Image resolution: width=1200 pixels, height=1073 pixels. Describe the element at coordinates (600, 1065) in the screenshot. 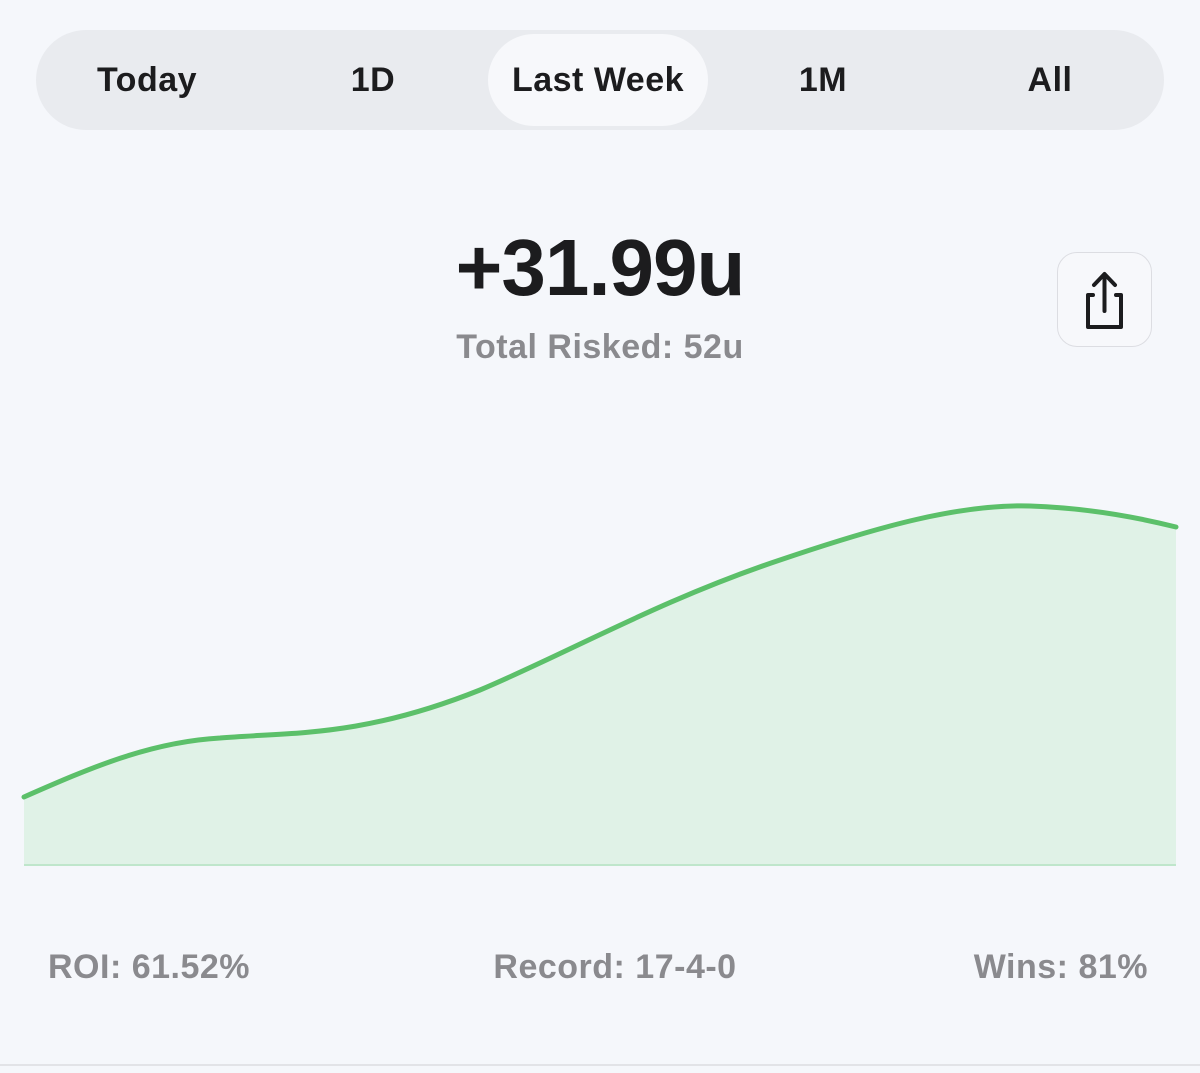

I see `divider` at that location.